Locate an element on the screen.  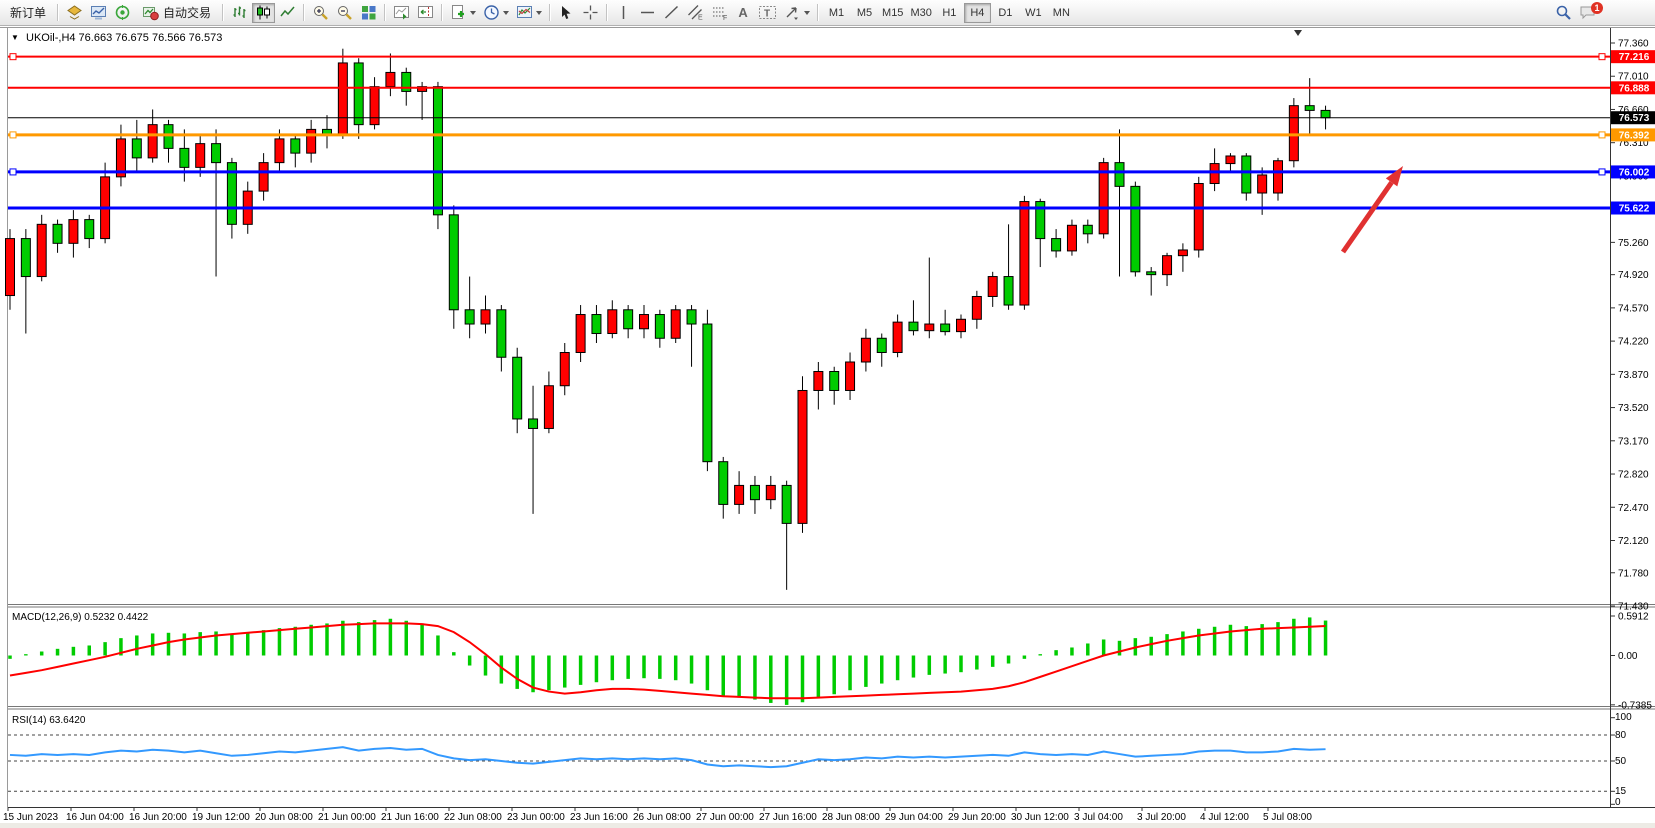
macd-axis-label: 0.00 is located at coordinates (1628, 656).